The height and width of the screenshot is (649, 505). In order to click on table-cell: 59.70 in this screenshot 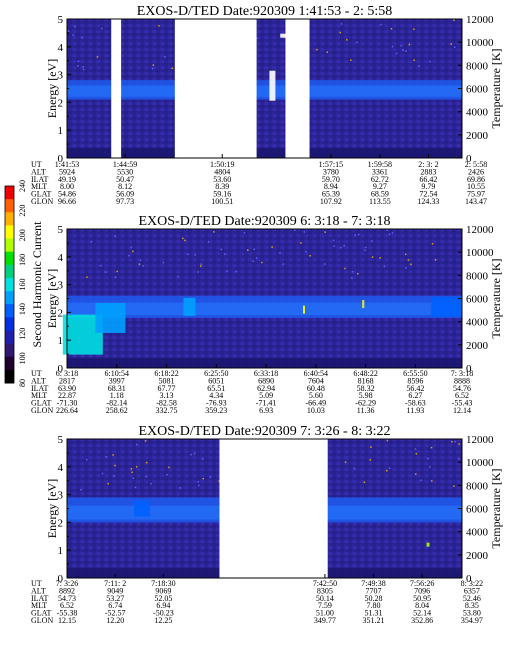, I will do `click(331, 179)`.